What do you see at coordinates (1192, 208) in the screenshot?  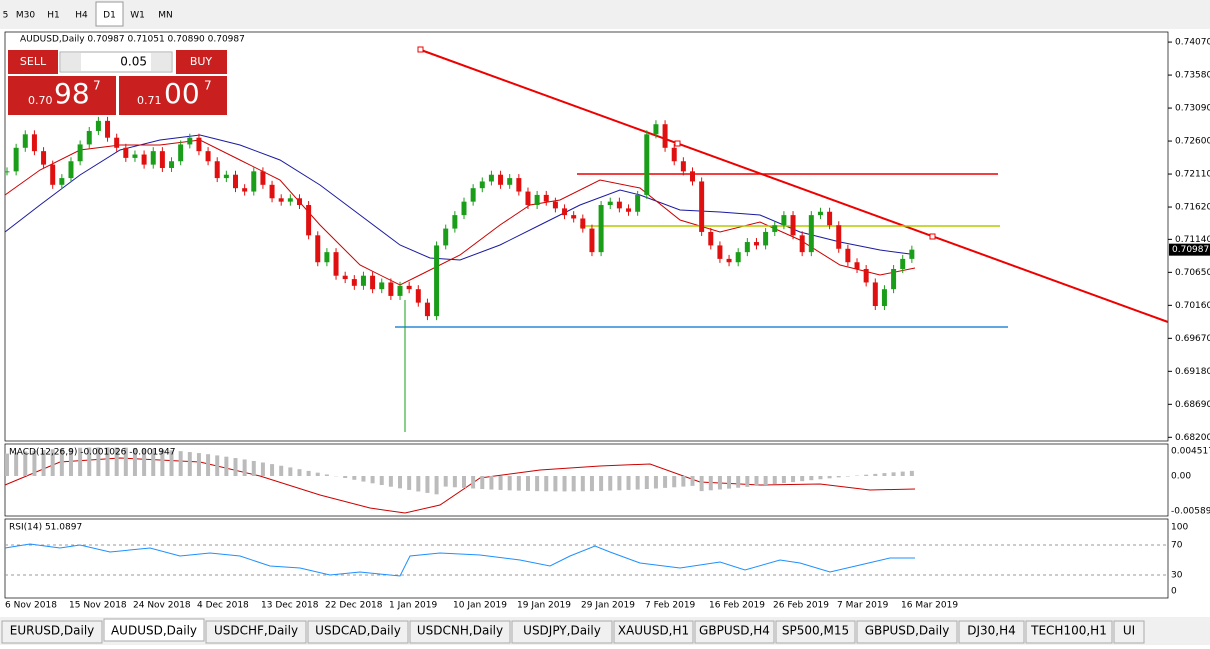 I see `price-label: 0.71620` at bounding box center [1192, 208].